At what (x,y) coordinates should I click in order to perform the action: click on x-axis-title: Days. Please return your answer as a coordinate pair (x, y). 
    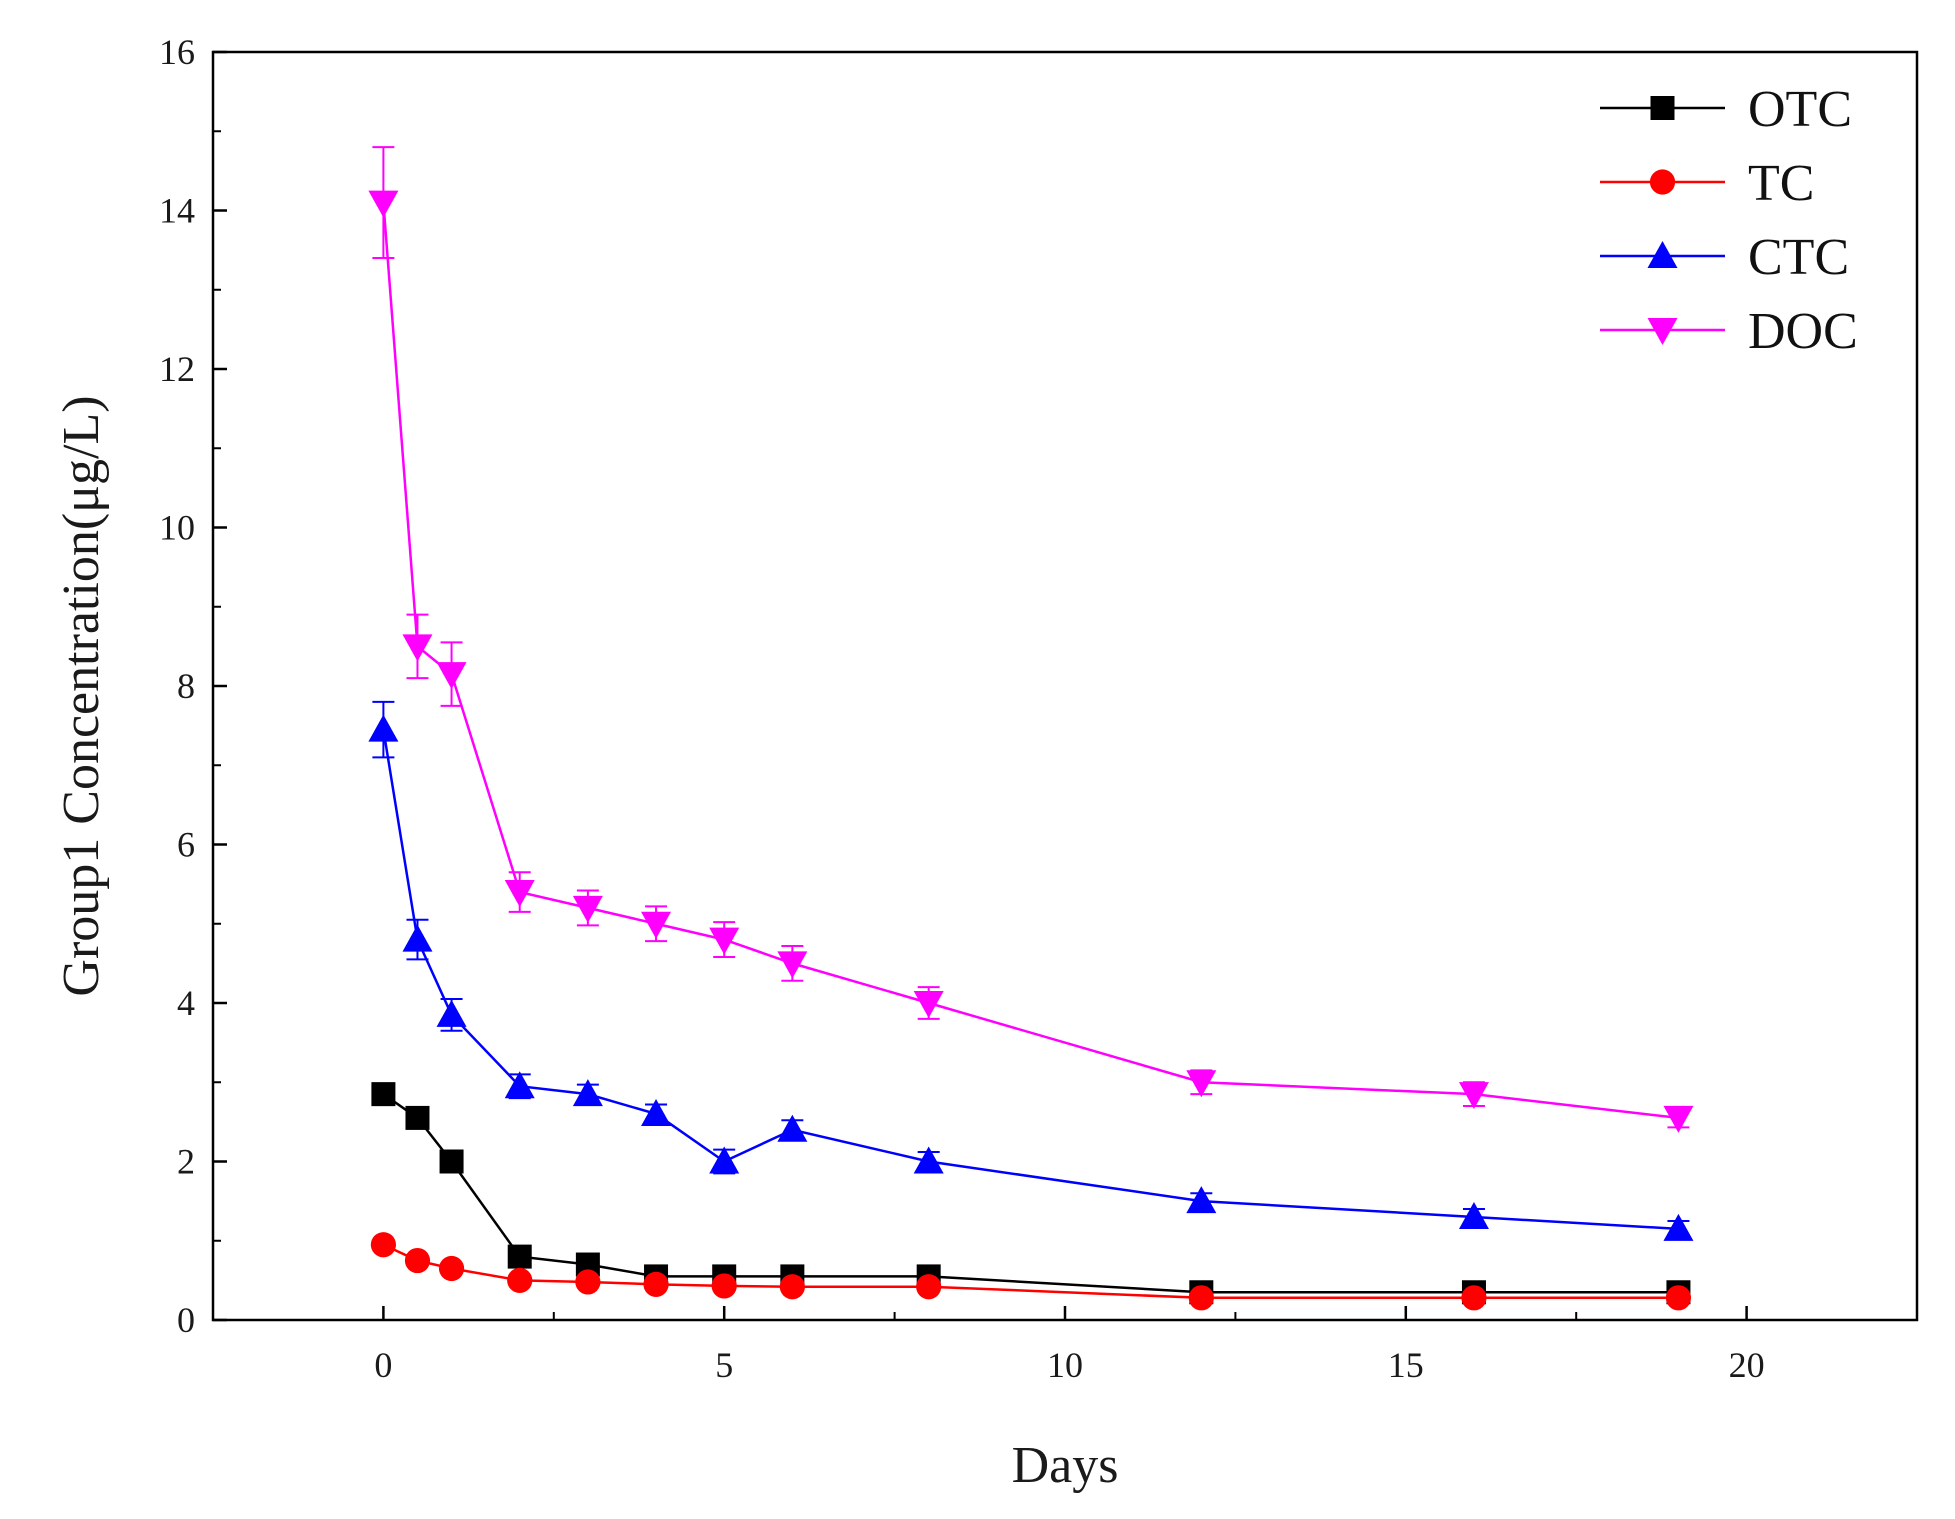
    Looking at the image, I should click on (1065, 1465).